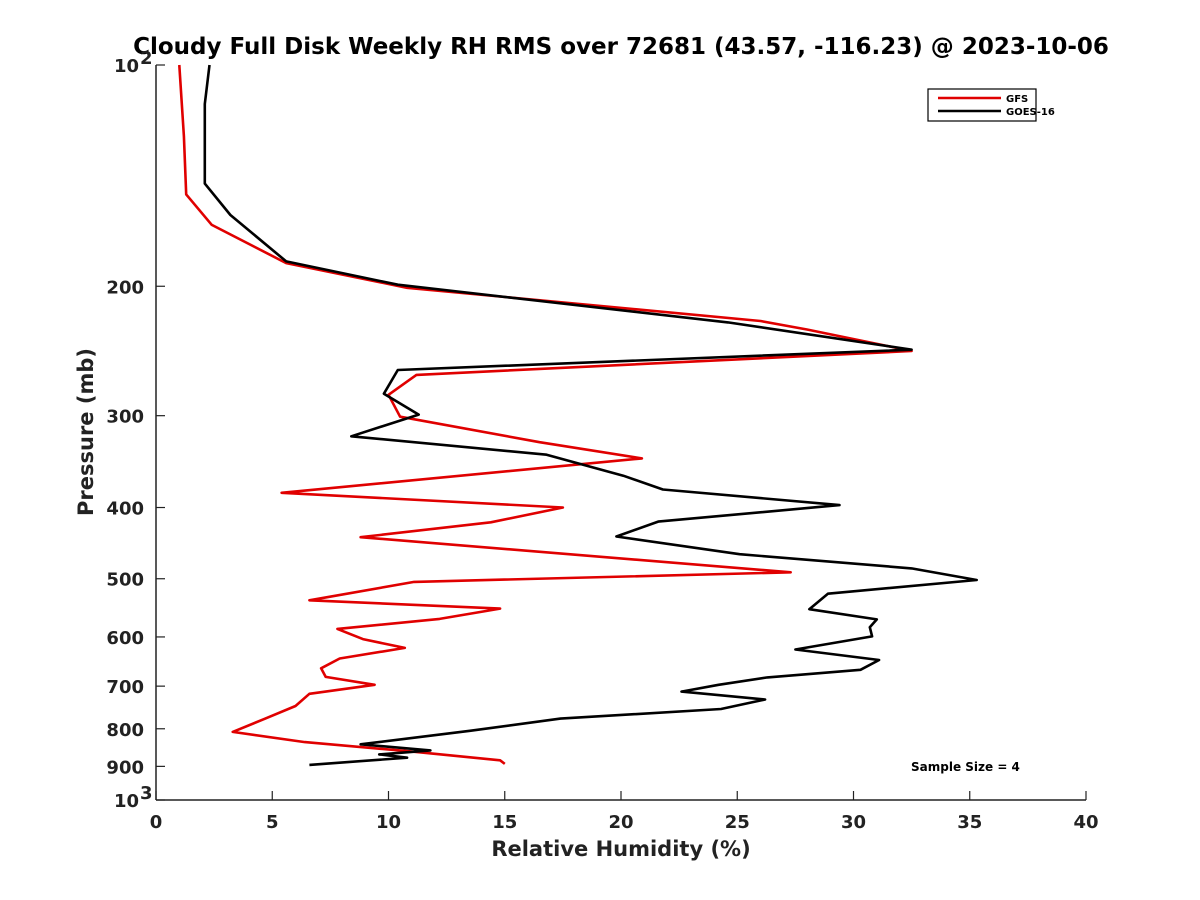 This screenshot has height=900, width=1200. Describe the element at coordinates (620, 822) in the screenshot. I see `x-tick-label: 20` at that location.